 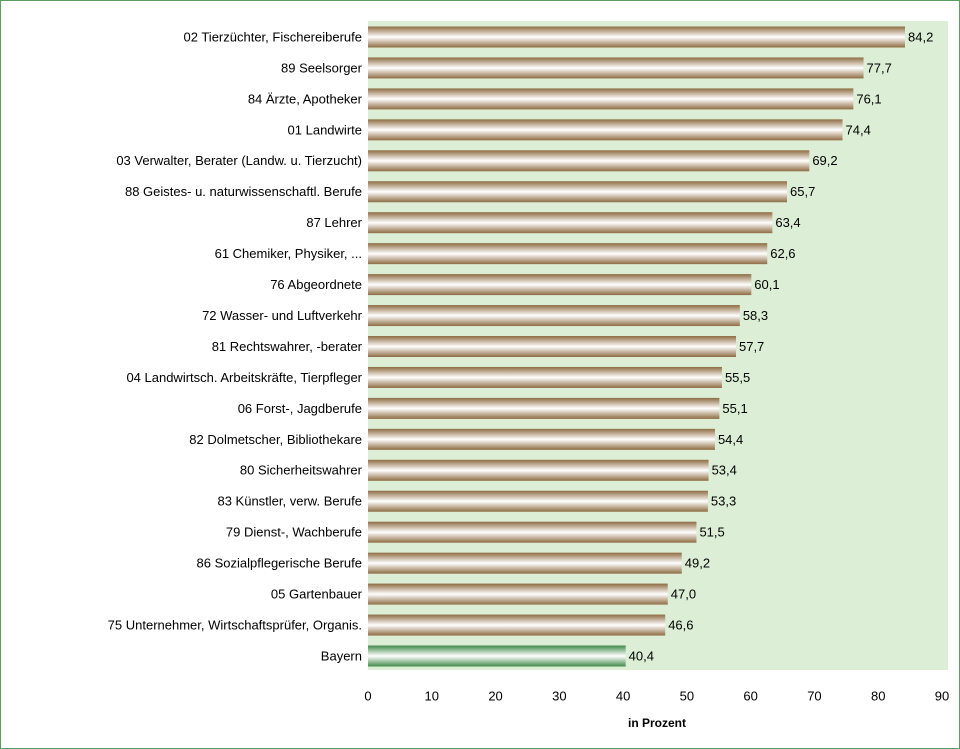 What do you see at coordinates (287, 346) in the screenshot?
I see `y-tick-label: 81 Rechtswahrer, -berater` at bounding box center [287, 346].